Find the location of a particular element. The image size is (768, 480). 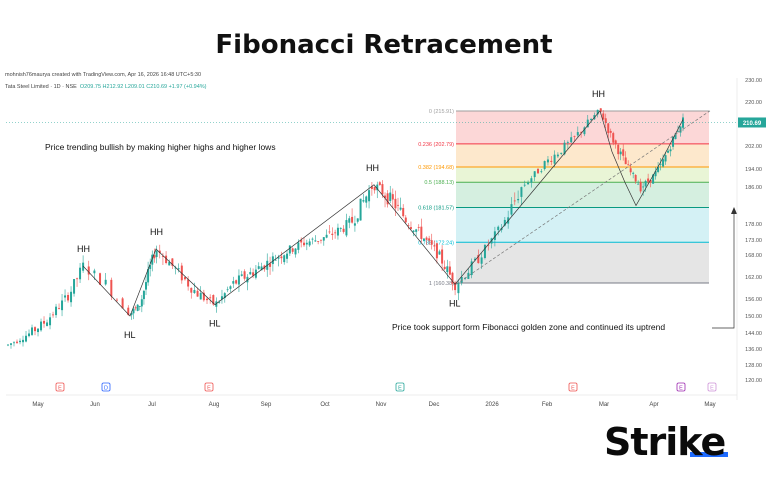

page-title: Fibonacci Retracement is located at coordinates (384, 45).